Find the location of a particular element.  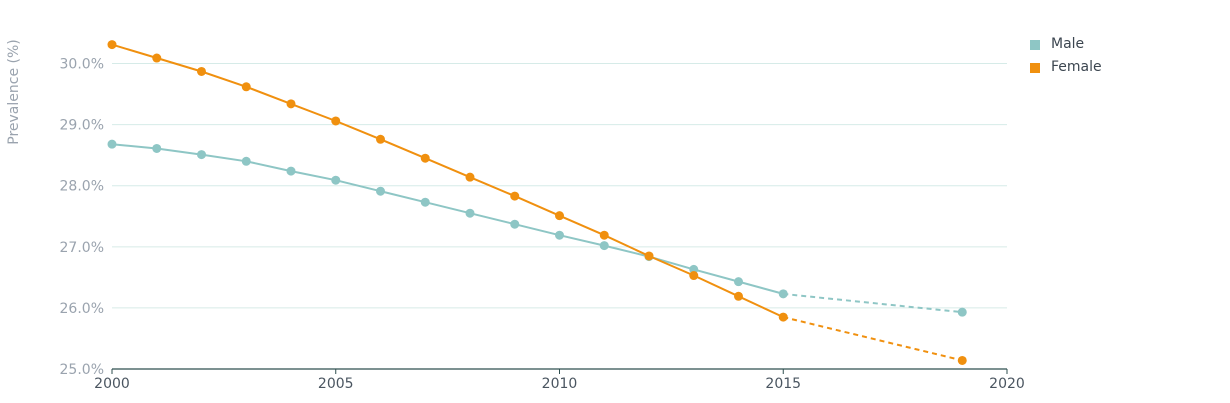

x-tick-label: 2005 is located at coordinates (336, 384).